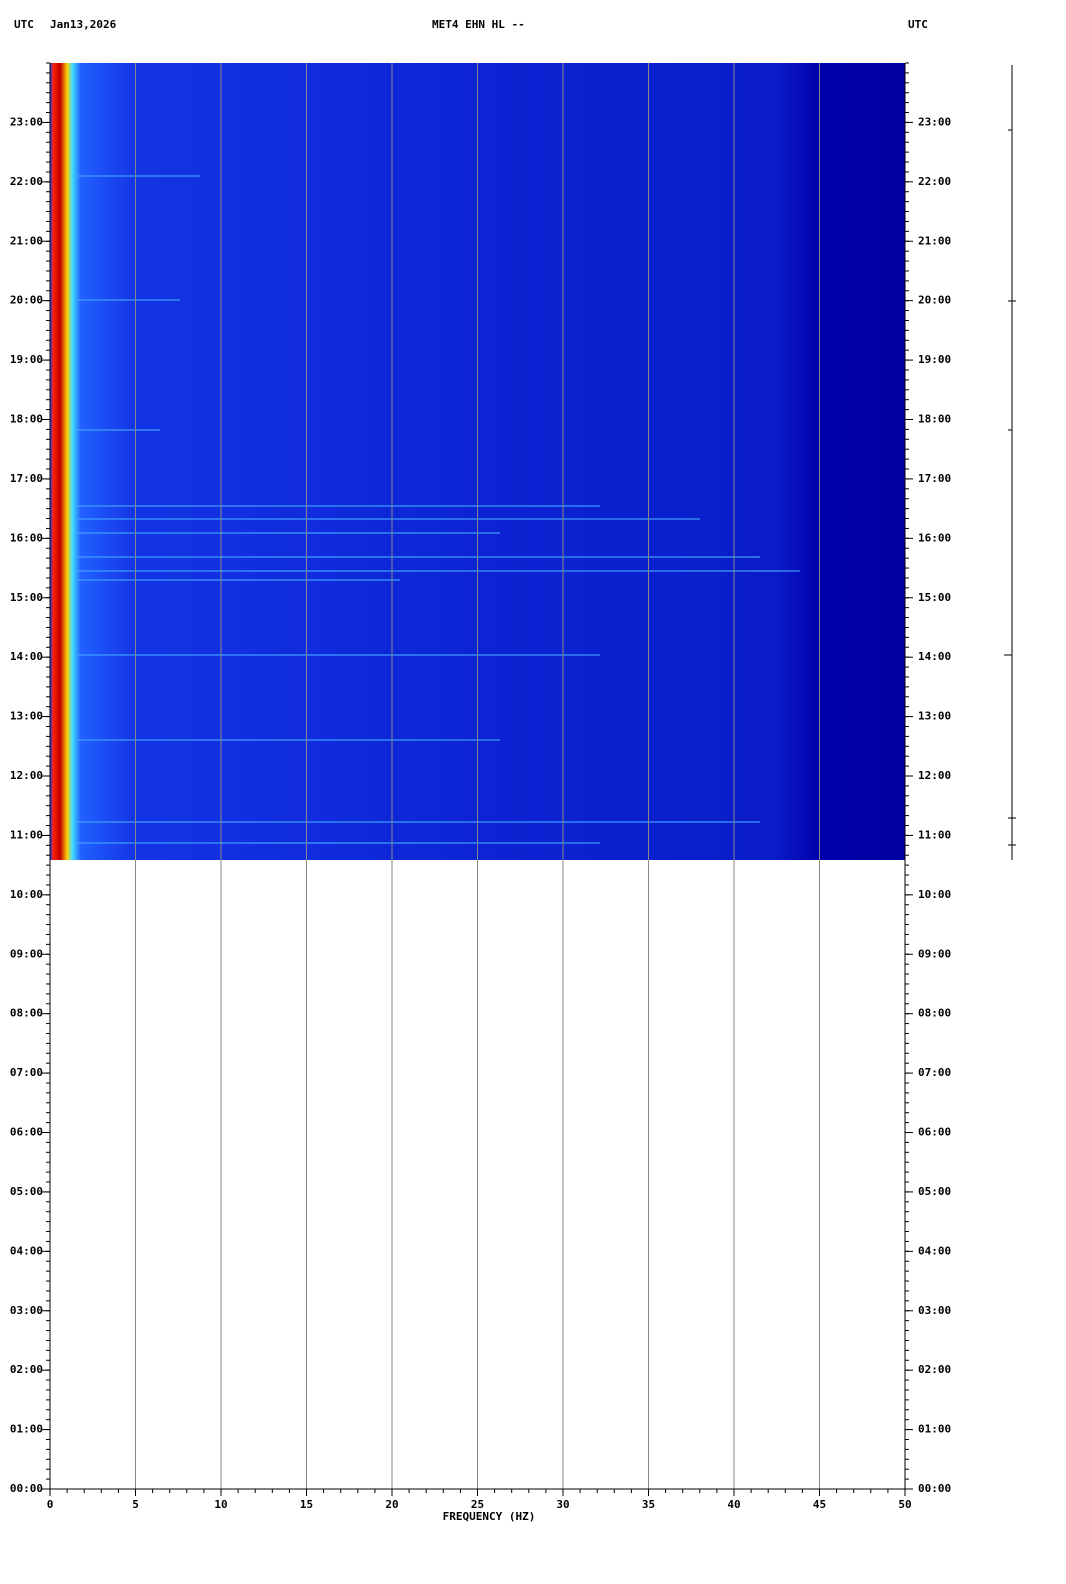 This screenshot has height=1584, width=1066. Describe the element at coordinates (26, 656) in the screenshot. I see `y-tick-label-left: 14:00` at that location.